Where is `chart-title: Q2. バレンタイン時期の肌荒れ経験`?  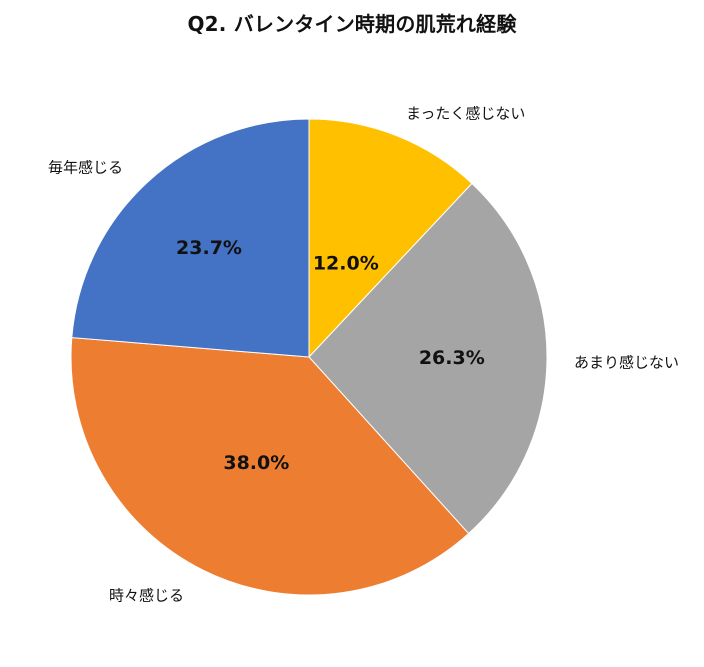
chart-title: Q2. バレンタイン時期の肌荒れ経験 is located at coordinates (352, 24).